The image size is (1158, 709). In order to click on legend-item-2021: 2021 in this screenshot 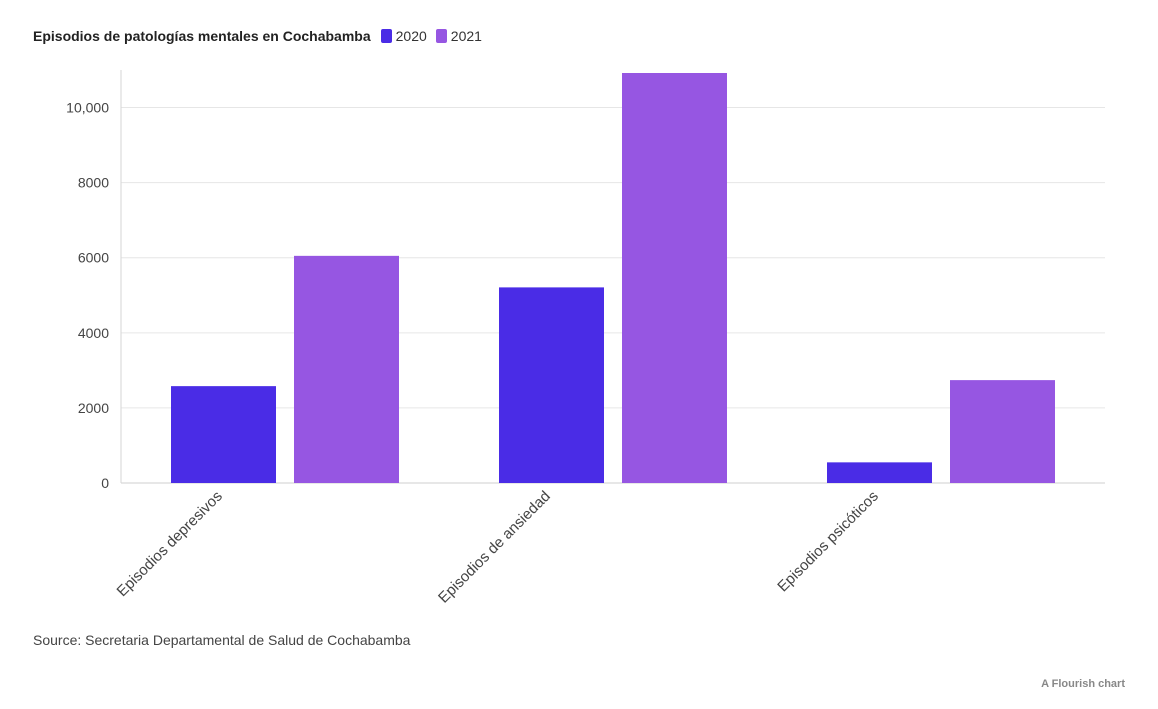, I will do `click(458, 36)`.